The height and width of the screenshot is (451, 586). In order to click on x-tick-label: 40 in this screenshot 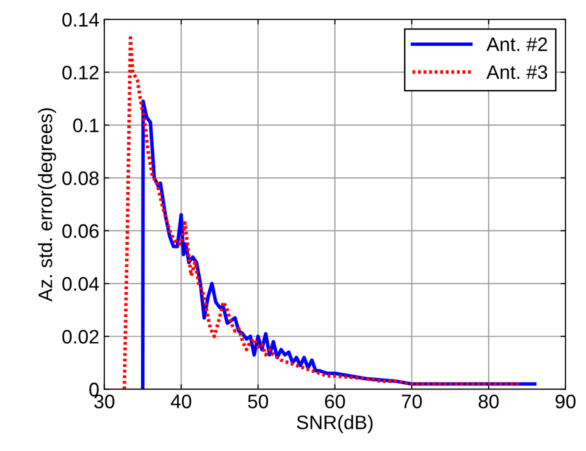, I will do `click(181, 401)`.